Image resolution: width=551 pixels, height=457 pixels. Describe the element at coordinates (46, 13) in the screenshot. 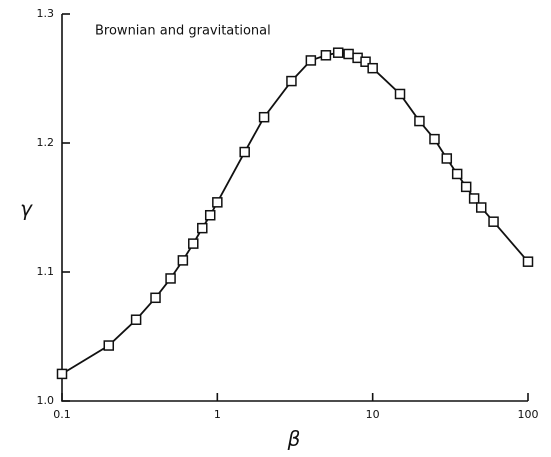

I see `y-tick-label: 1.3` at that location.